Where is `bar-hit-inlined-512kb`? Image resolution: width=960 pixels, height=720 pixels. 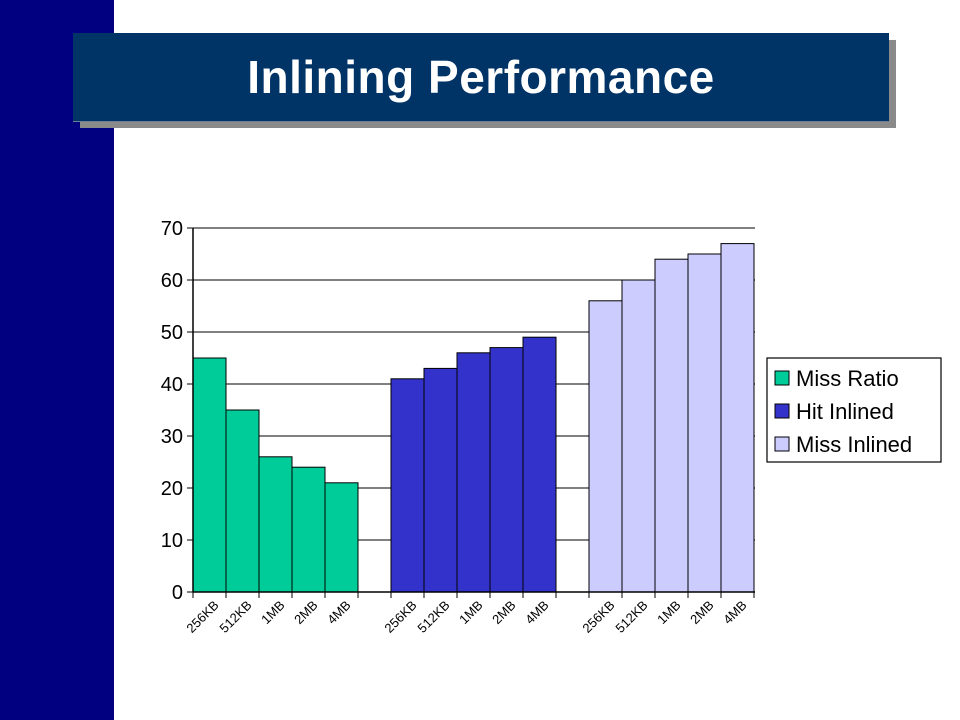
bar-hit-inlined-512kb is located at coordinates (440, 480).